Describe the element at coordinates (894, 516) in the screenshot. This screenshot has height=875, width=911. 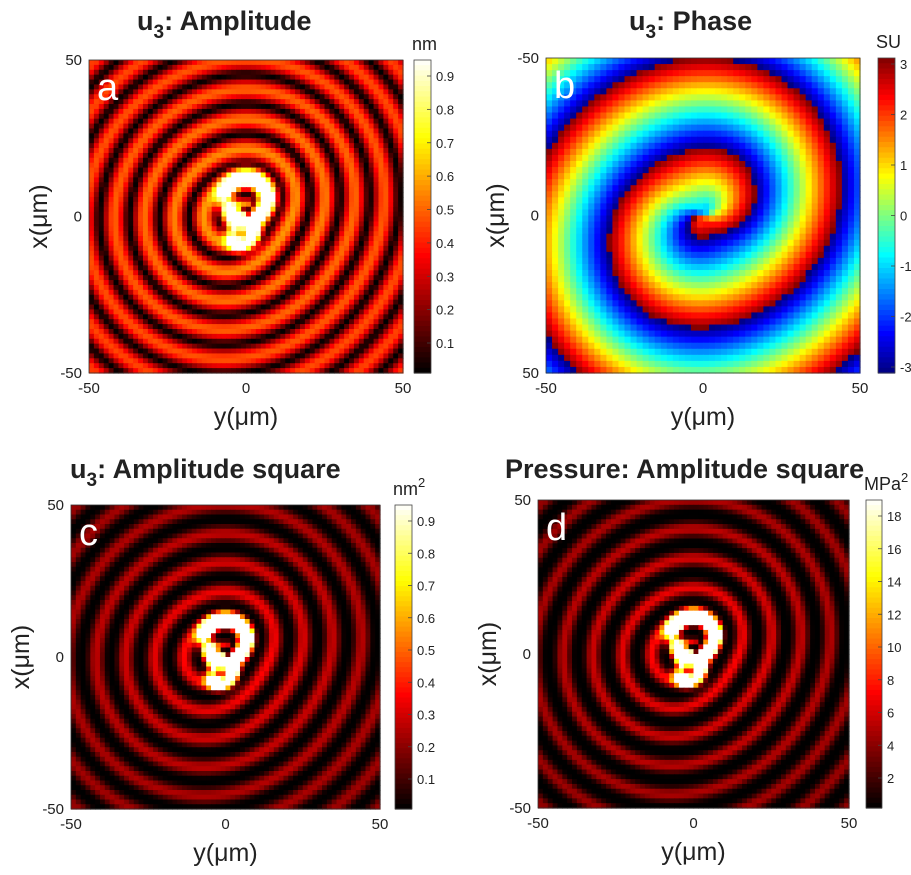
I see `colorbar-tick-label: 18` at that location.